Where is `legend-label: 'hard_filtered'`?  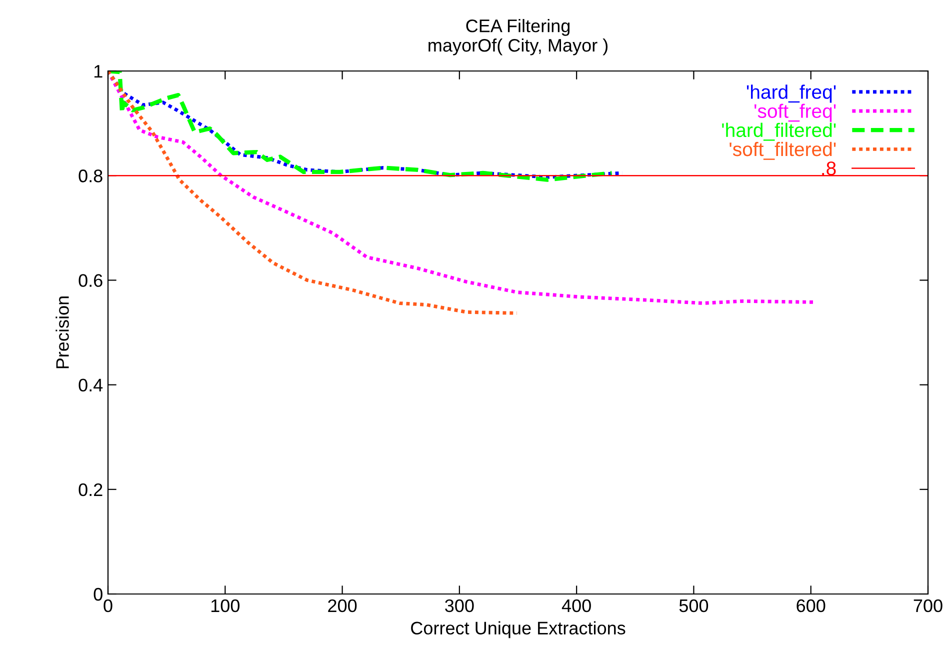 legend-label: 'hard_filtered' is located at coordinates (779, 131).